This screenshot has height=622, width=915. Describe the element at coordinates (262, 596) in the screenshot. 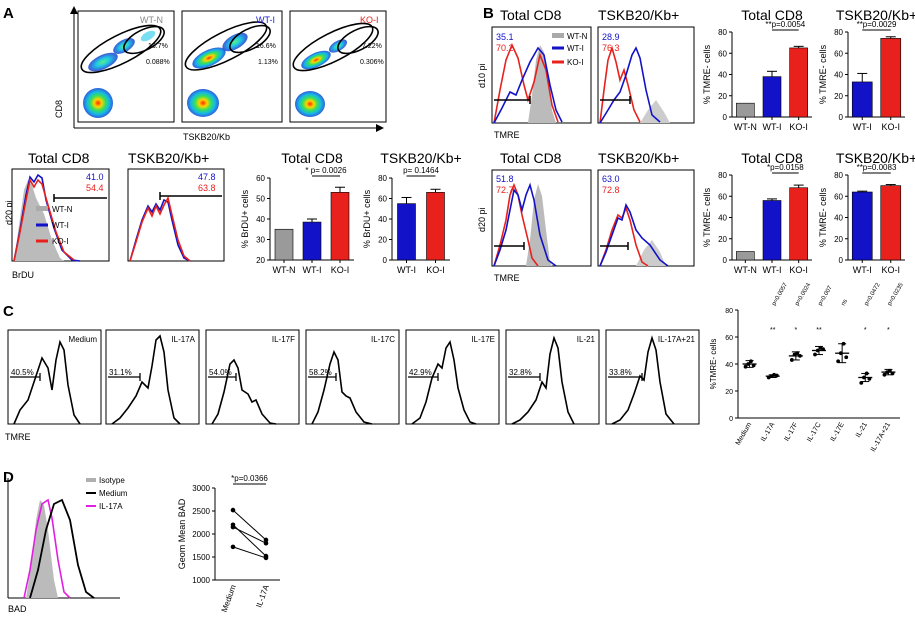

I see `x-tick-label: IL-17A` at that location.